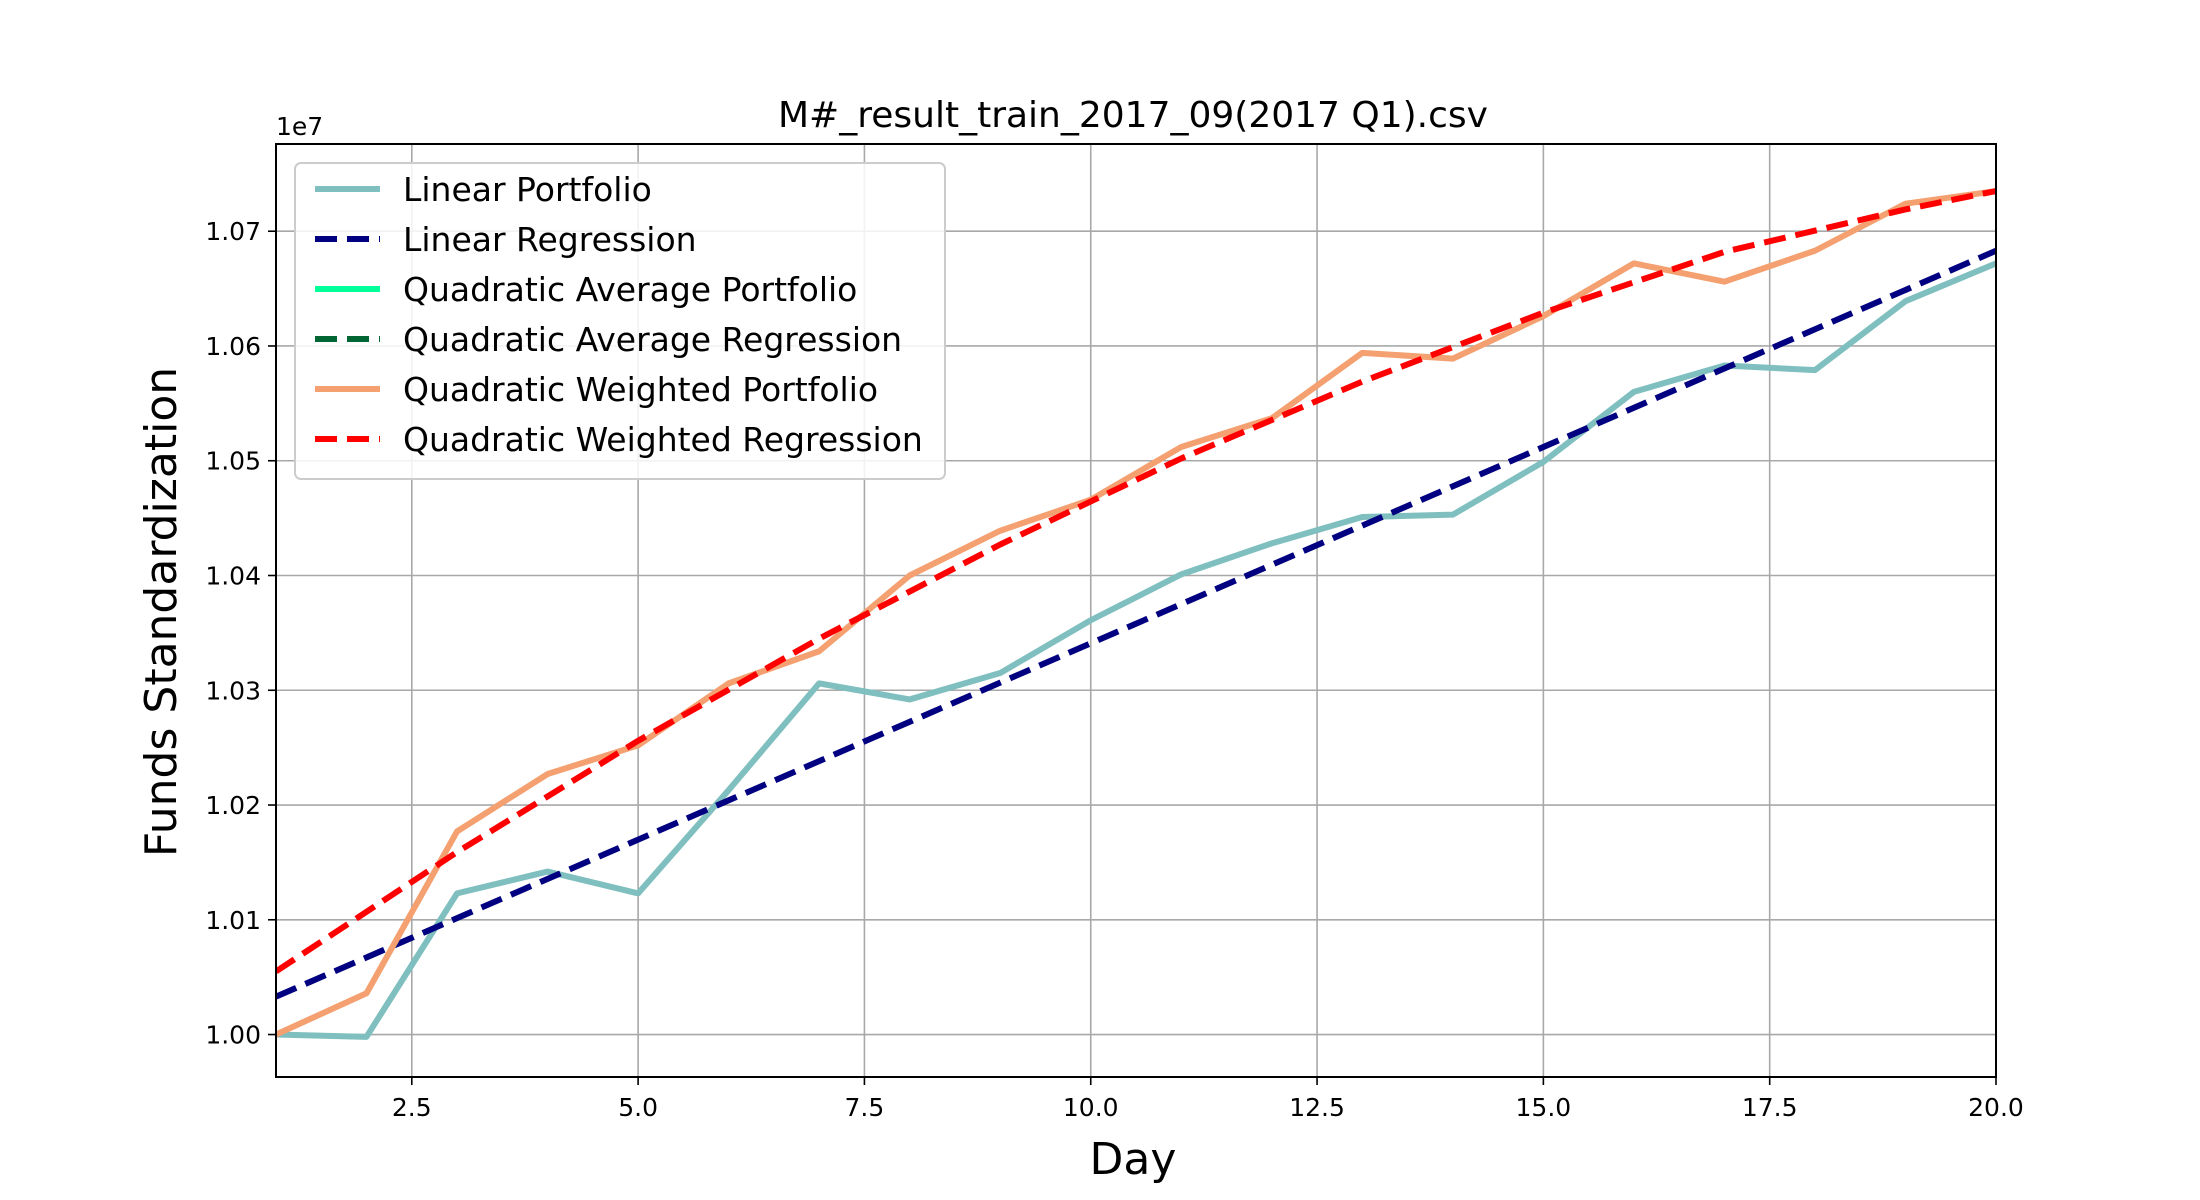 This screenshot has height=1200, width=2200. What do you see at coordinates (1091, 1107) in the screenshot?
I see `x-tick-label: 10.0` at bounding box center [1091, 1107].